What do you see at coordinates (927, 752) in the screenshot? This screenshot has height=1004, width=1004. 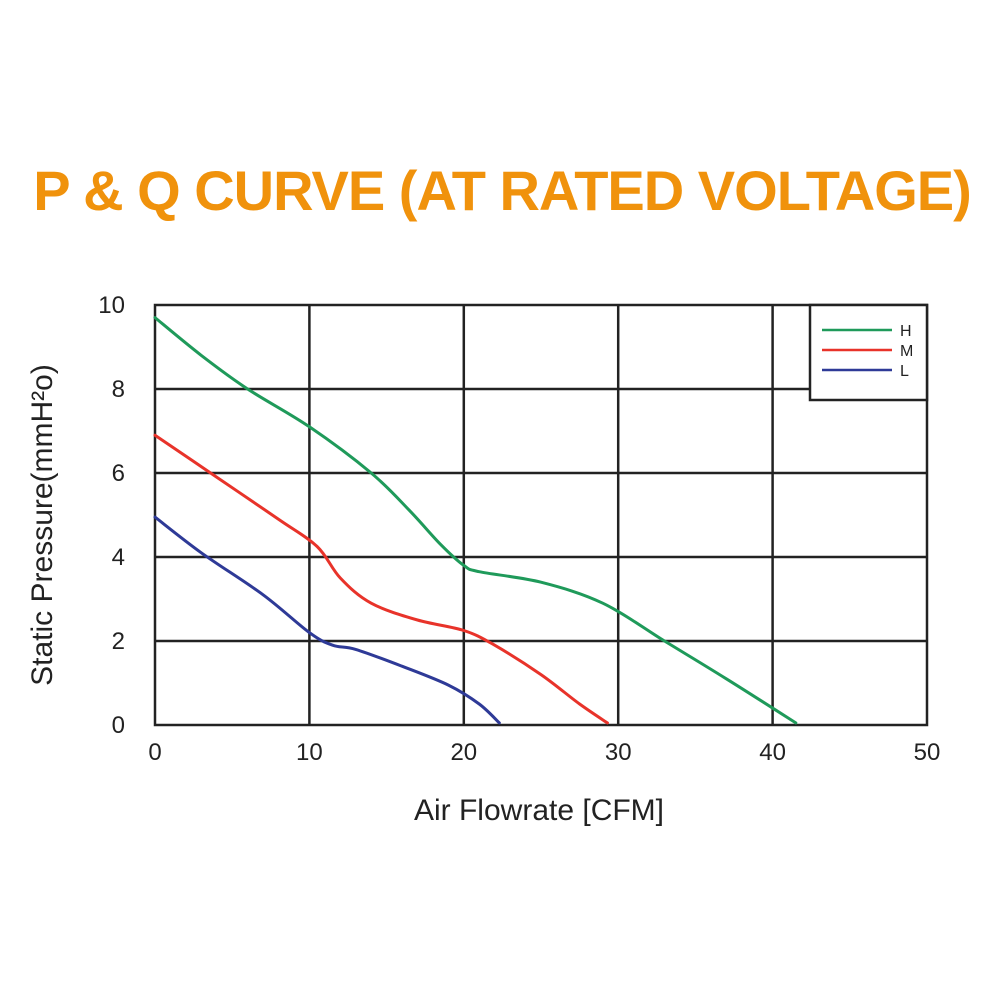 I see `x-tick-label: 50` at bounding box center [927, 752].